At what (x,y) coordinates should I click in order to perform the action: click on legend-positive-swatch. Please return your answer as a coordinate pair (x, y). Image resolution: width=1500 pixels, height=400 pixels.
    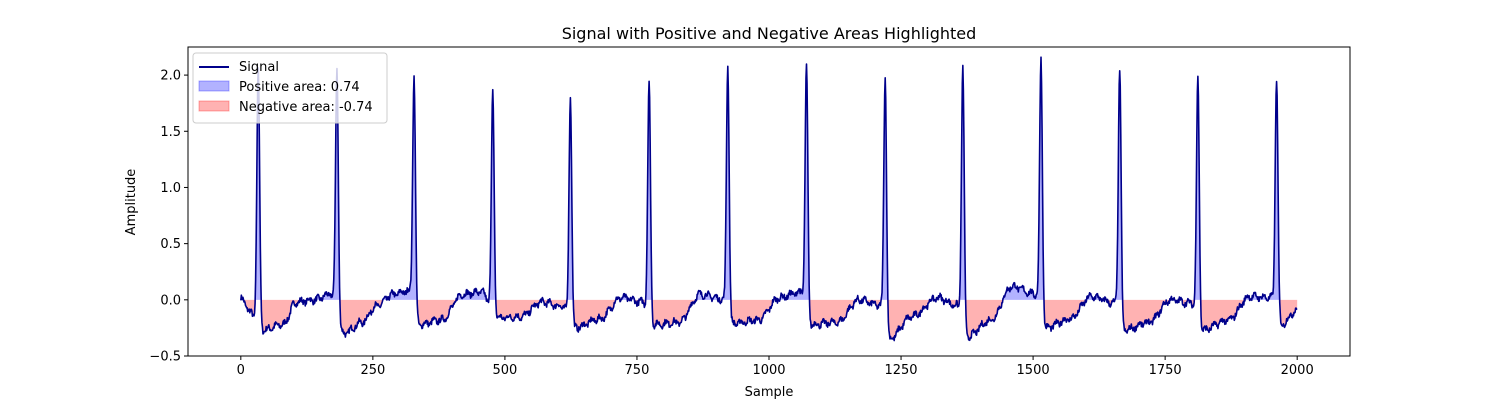
    Looking at the image, I should click on (214, 86).